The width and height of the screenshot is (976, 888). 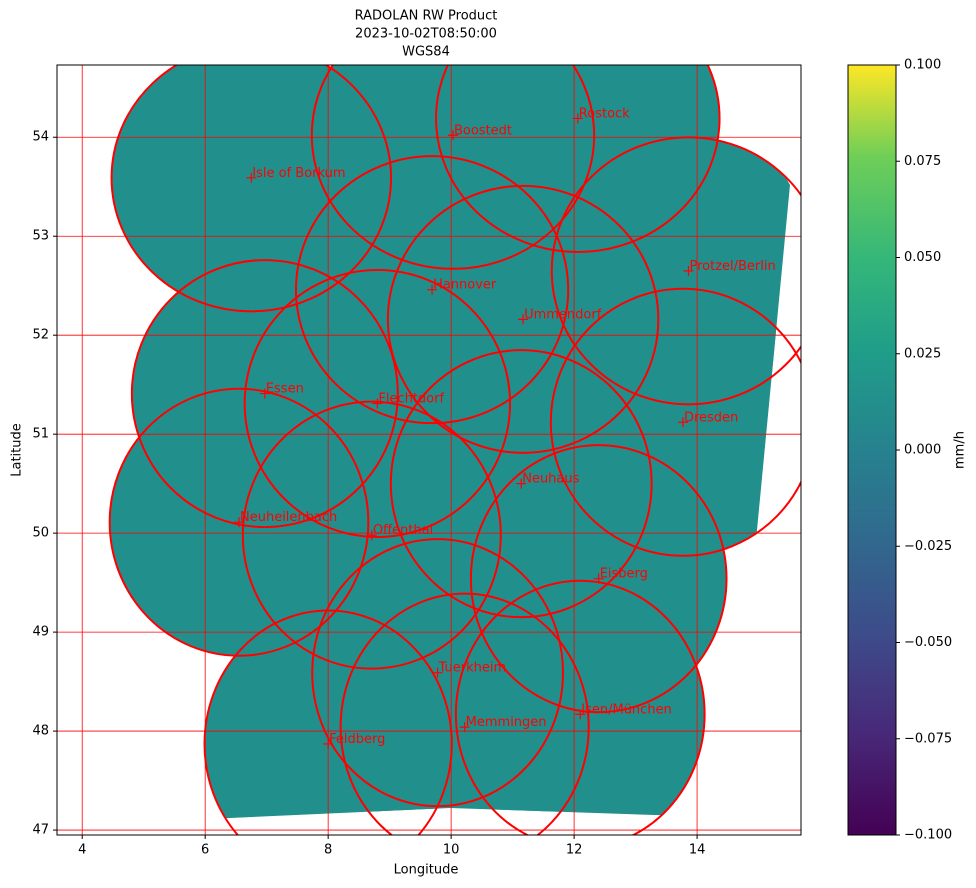 I want to click on y-tick-label: 49, so click(x=40, y=632).